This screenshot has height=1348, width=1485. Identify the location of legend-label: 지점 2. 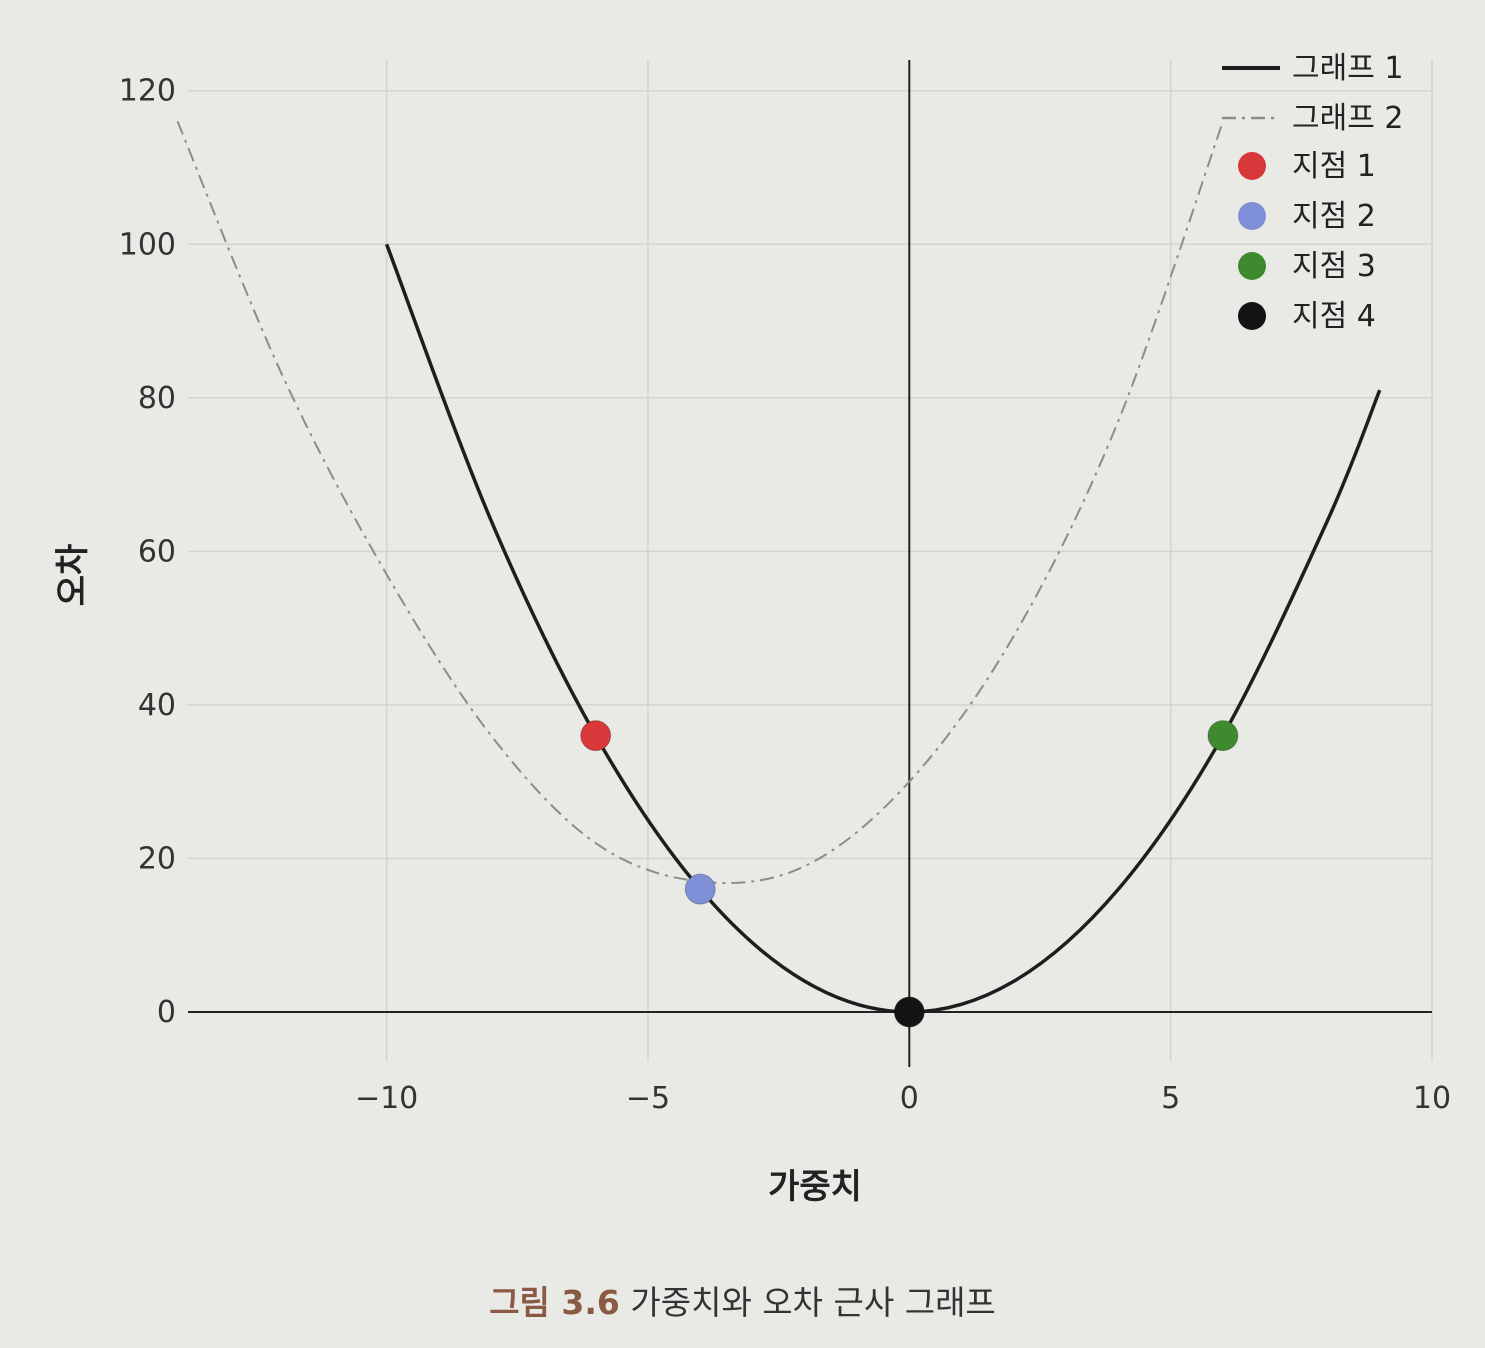
(1334, 216).